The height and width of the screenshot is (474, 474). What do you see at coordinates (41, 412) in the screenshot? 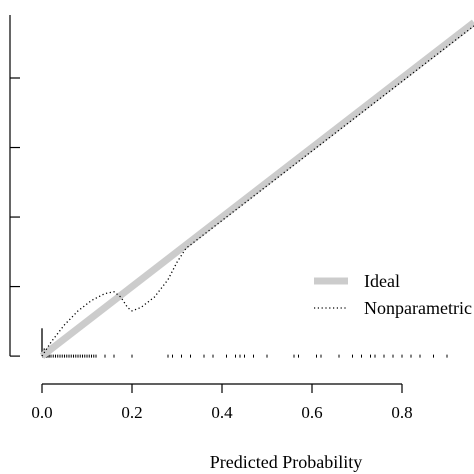
I see `x-tick-label-0: 0.0` at bounding box center [41, 412].